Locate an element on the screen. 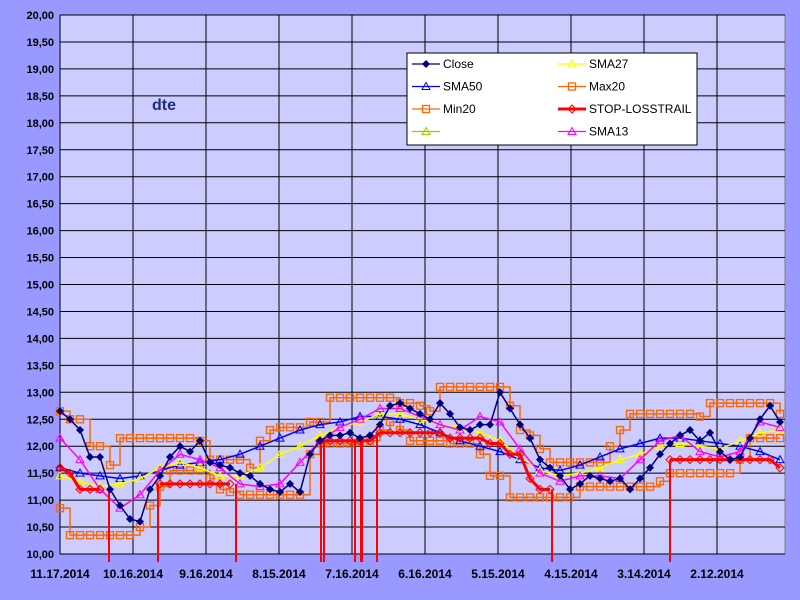  legend-label: STOP-LOSSTRAIL is located at coordinates (640, 109).